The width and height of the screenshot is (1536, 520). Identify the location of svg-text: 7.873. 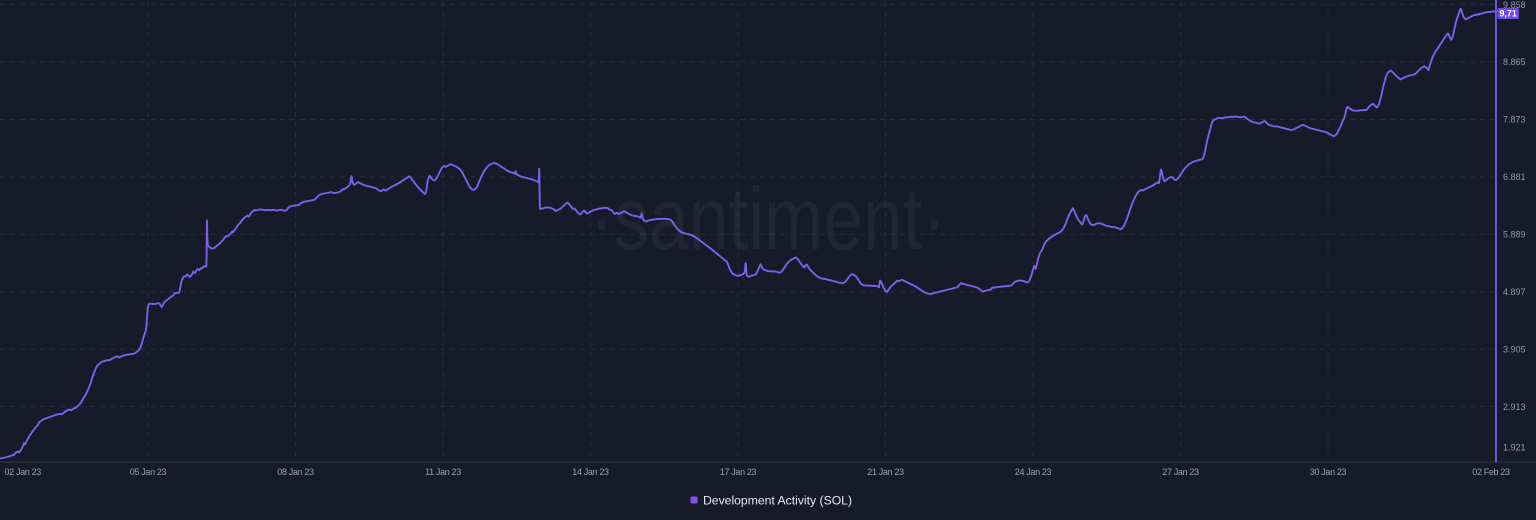
(1514, 120).